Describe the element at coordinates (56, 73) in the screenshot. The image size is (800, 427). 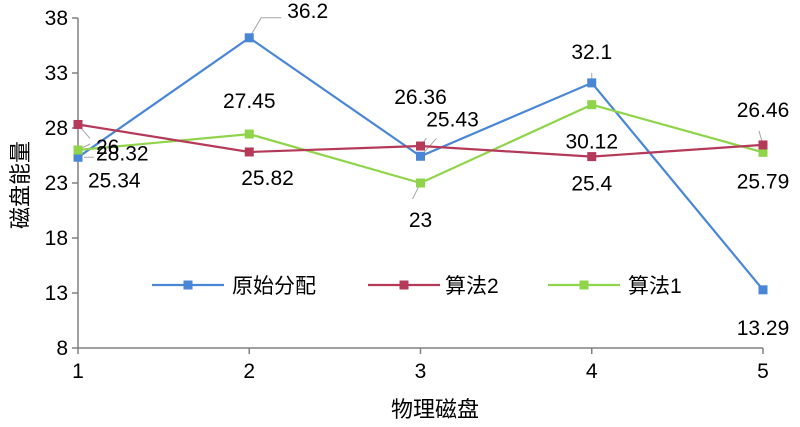
I see `y-tick-label: 33` at that location.